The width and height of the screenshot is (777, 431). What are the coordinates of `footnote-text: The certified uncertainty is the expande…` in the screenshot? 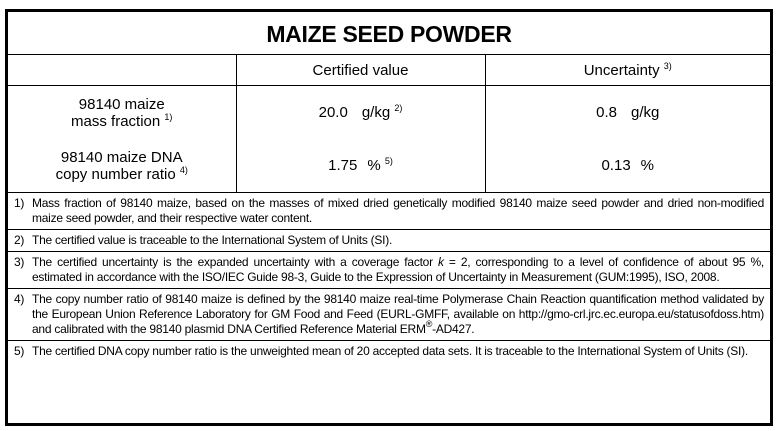 It's located at (398, 270).